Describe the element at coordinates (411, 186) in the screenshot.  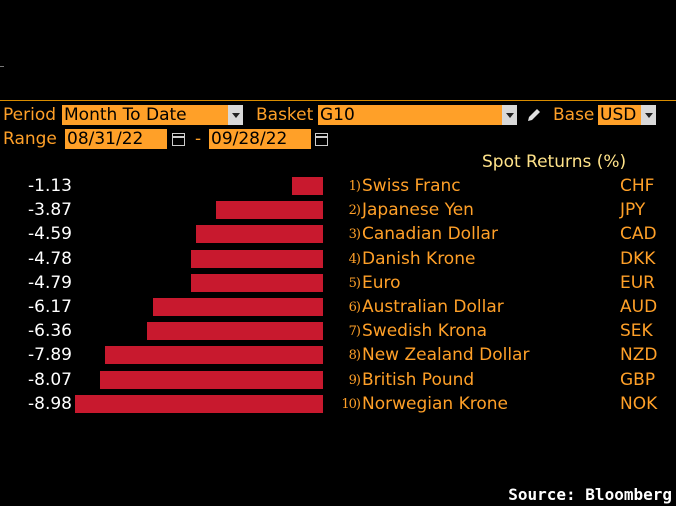
I see `currency-name: Swiss Franc` at that location.